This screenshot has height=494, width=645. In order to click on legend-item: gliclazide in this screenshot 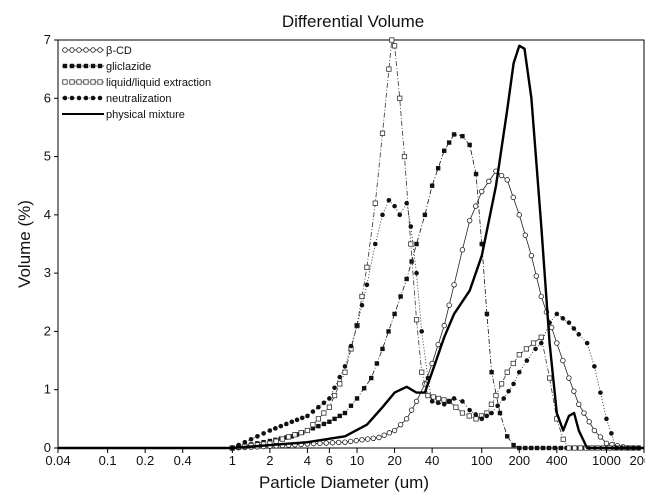, I will do `click(106, 67)`.